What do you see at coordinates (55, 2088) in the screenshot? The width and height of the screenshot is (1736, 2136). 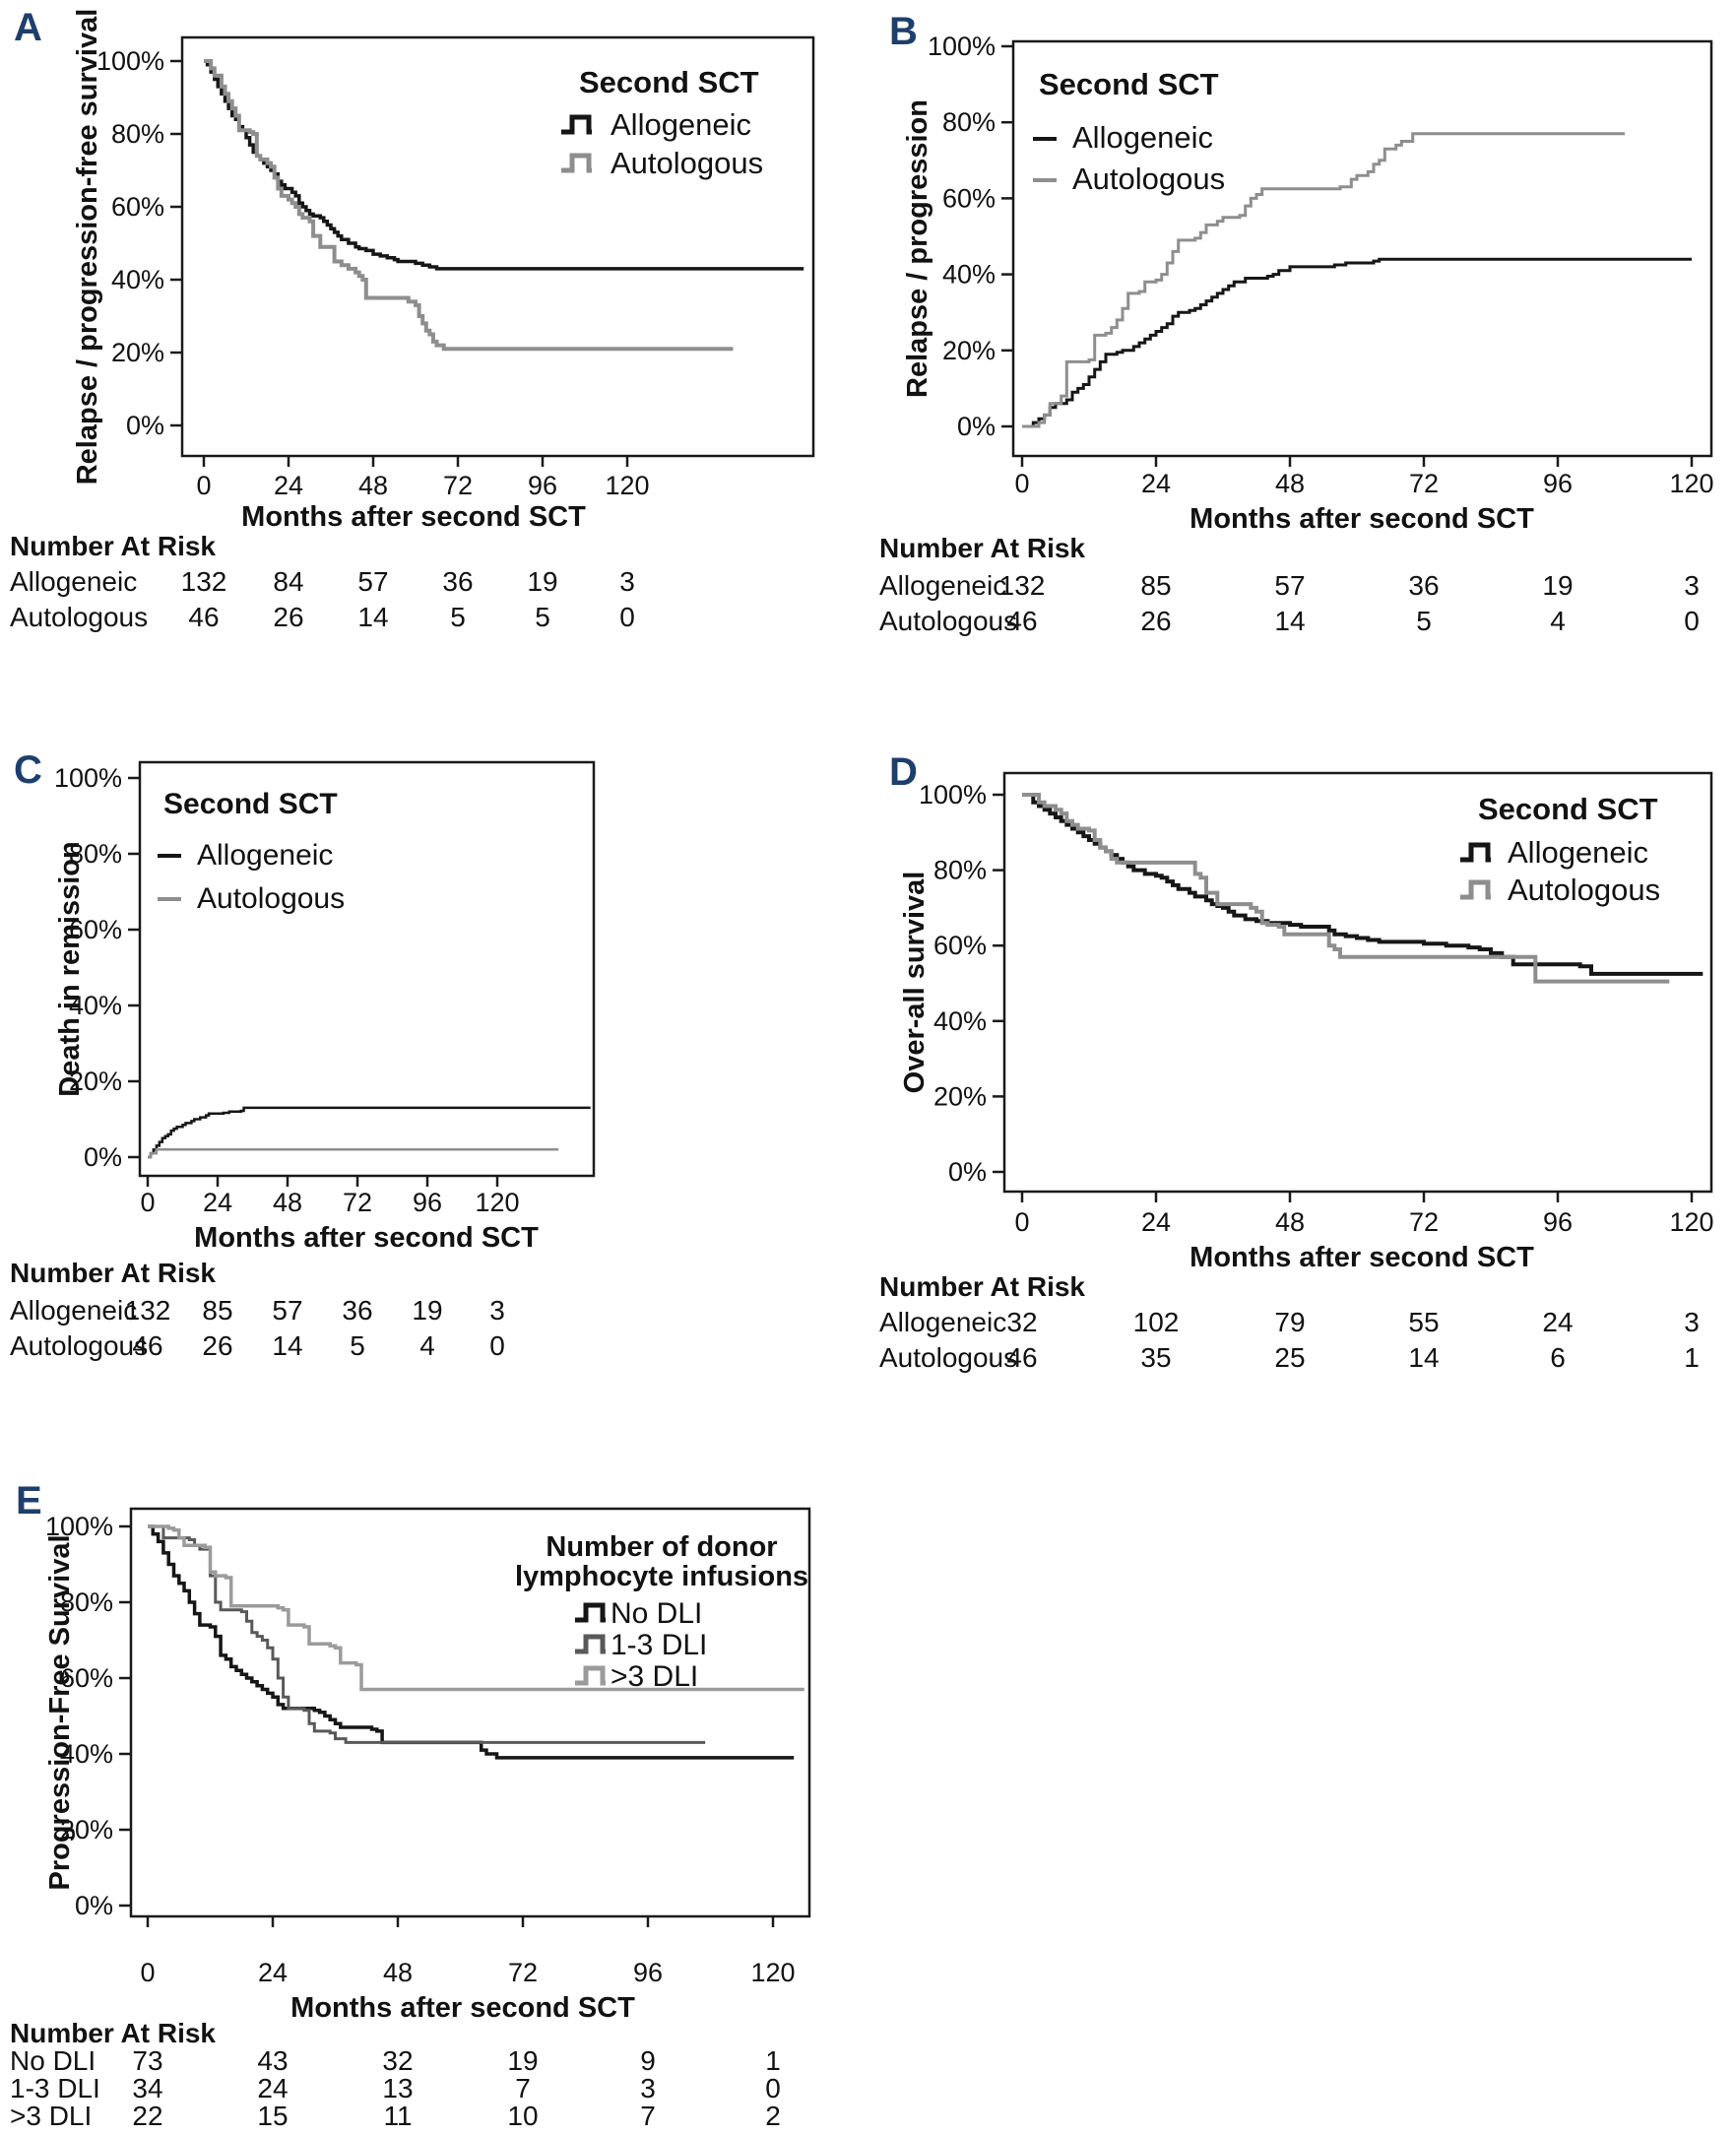 I see `risk-row-label: 1-3 DLI` at bounding box center [55, 2088].